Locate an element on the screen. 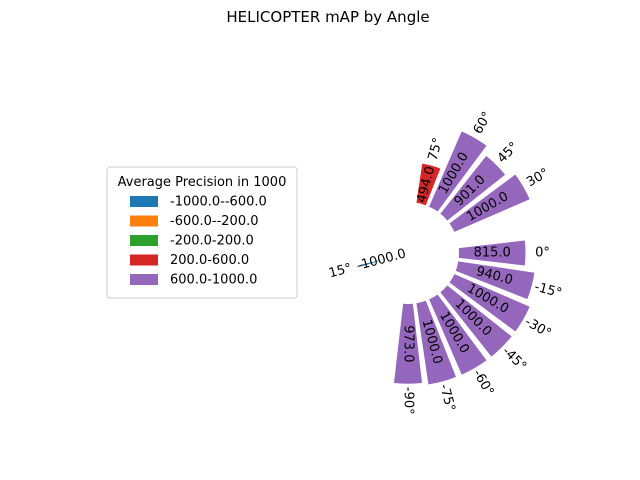 This screenshot has width=640, height=480. legend-label: -1000.0--600.0 is located at coordinates (218, 202).